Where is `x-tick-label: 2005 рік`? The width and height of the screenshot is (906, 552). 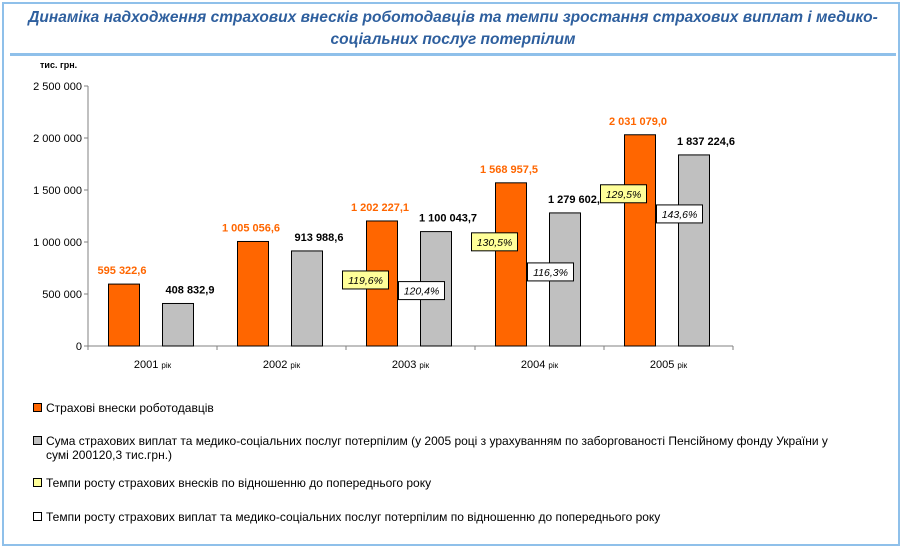
x-tick-label: 2005 рік is located at coordinates (669, 365).